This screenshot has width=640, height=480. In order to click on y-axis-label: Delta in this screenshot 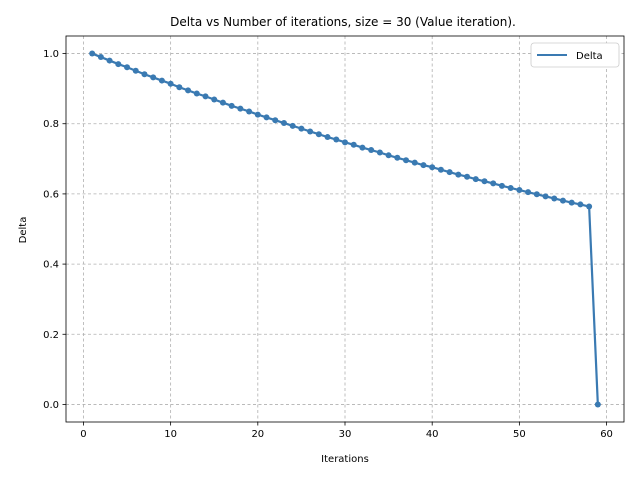, I will do `click(23, 230)`.